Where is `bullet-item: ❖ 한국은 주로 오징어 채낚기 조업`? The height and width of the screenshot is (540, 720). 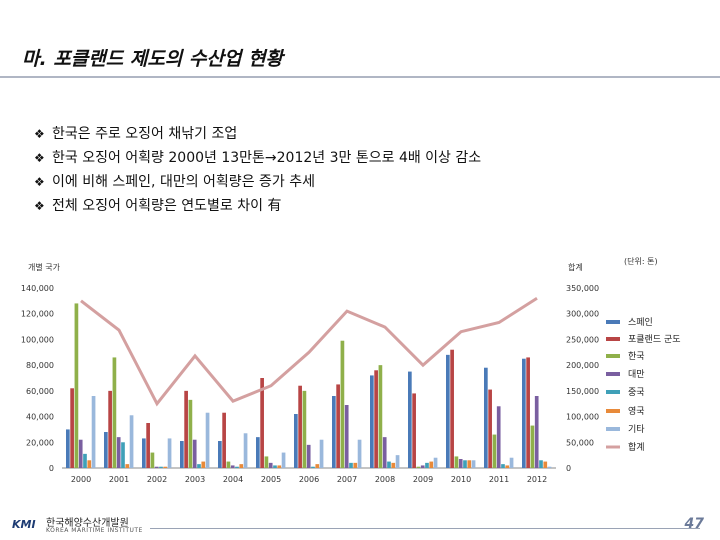
bullet-item: ❖ 한국은 주로 오징어 채낚기 조업 is located at coordinates (257, 134).